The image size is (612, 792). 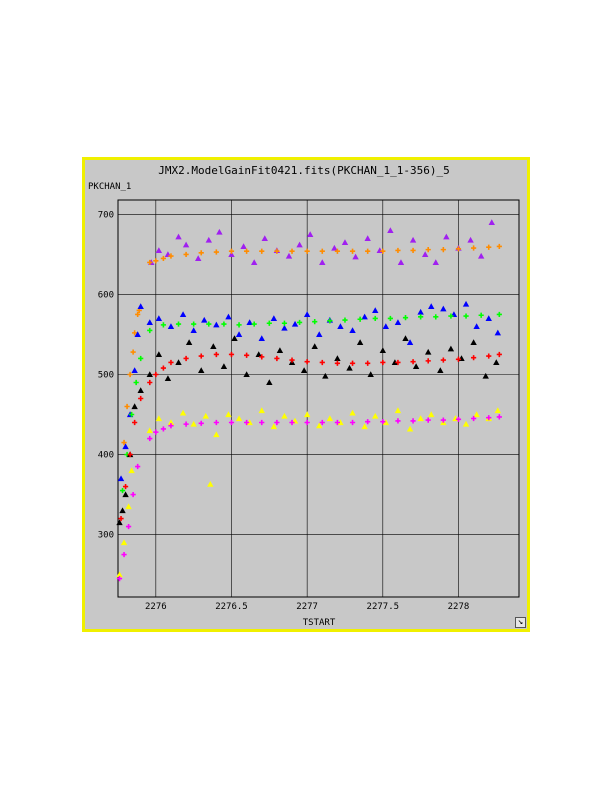 I want to click on x-tick-label: 2278, so click(x=459, y=607).